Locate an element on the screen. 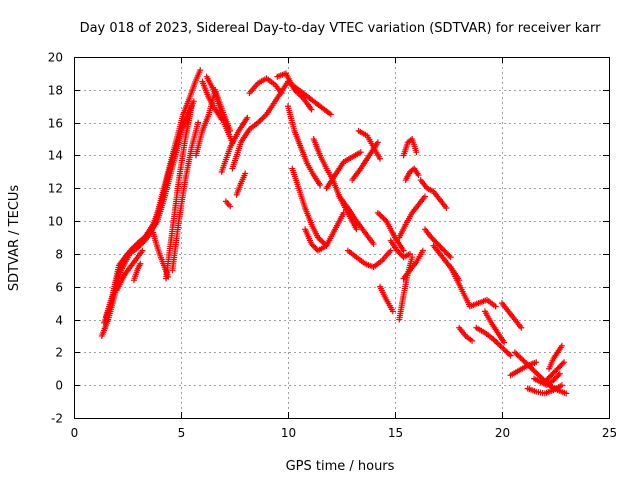 This screenshot has width=640, height=480. x-tick-label: 15 is located at coordinates (395, 433).